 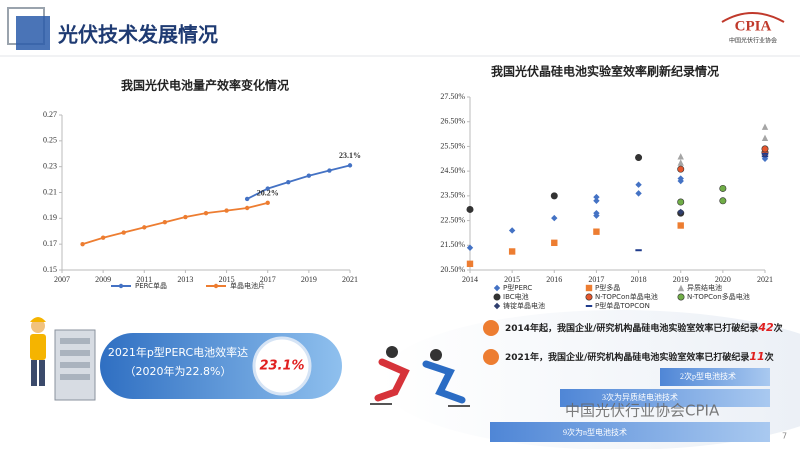 I want to click on y-tick-label: 22.50%, so click(x=452, y=219).